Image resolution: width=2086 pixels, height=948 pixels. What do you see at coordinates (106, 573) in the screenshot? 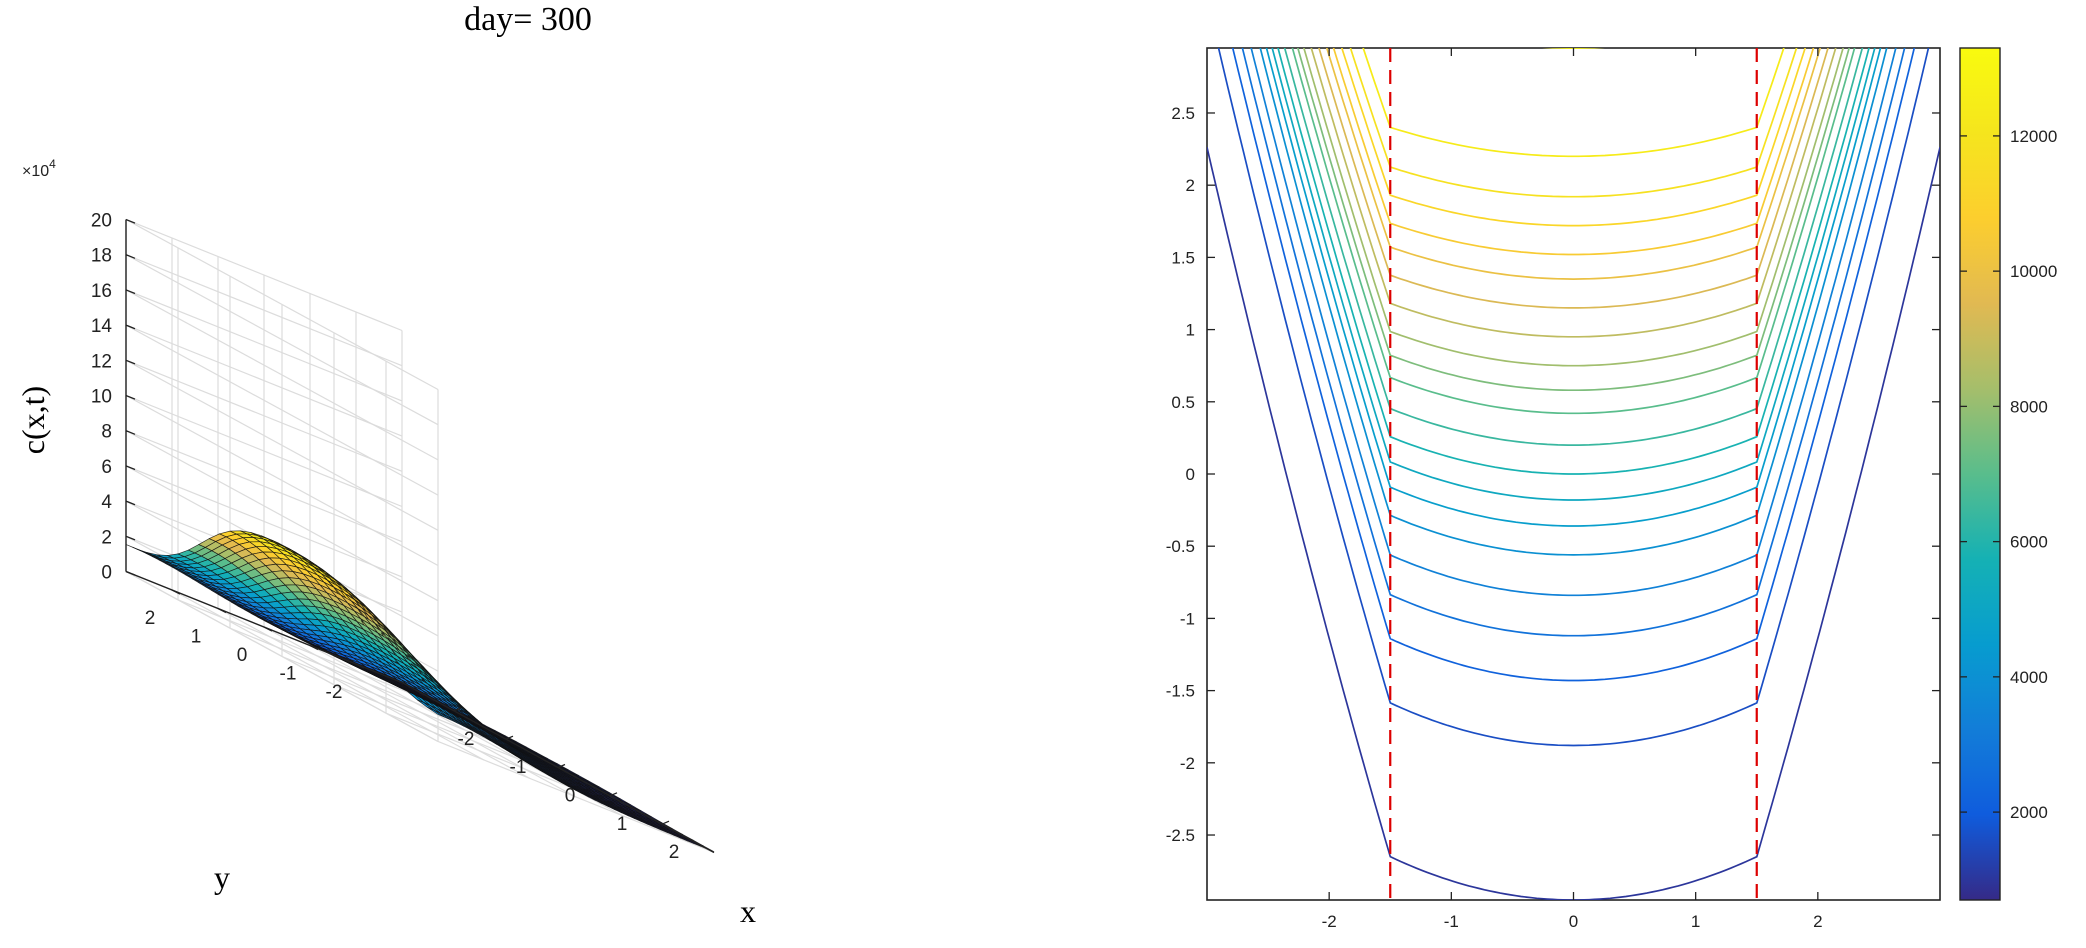
I see `surface-z-tick-label: 0` at bounding box center [106, 573].